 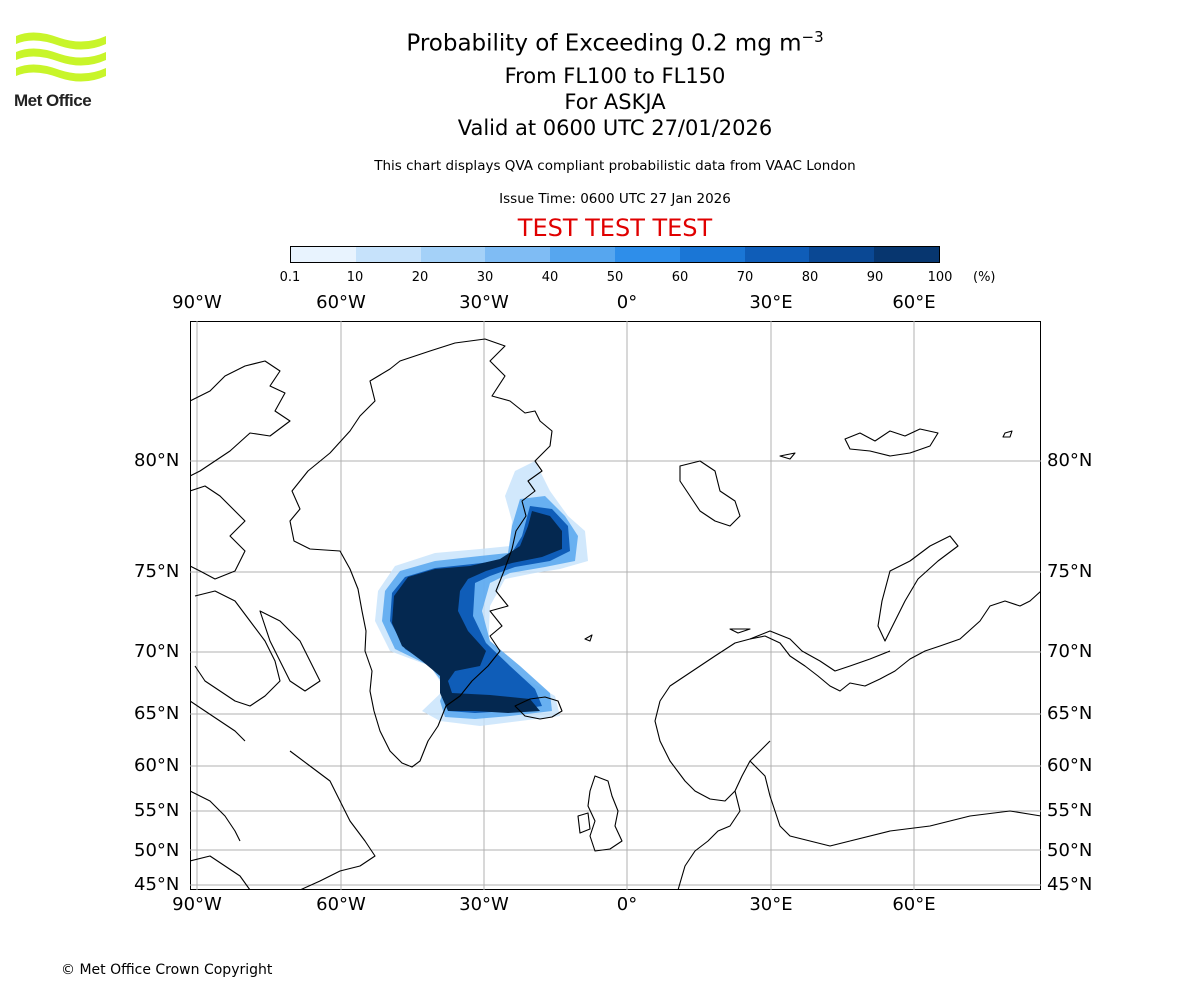 I want to click on ash-plume, so click(x=481, y=593).